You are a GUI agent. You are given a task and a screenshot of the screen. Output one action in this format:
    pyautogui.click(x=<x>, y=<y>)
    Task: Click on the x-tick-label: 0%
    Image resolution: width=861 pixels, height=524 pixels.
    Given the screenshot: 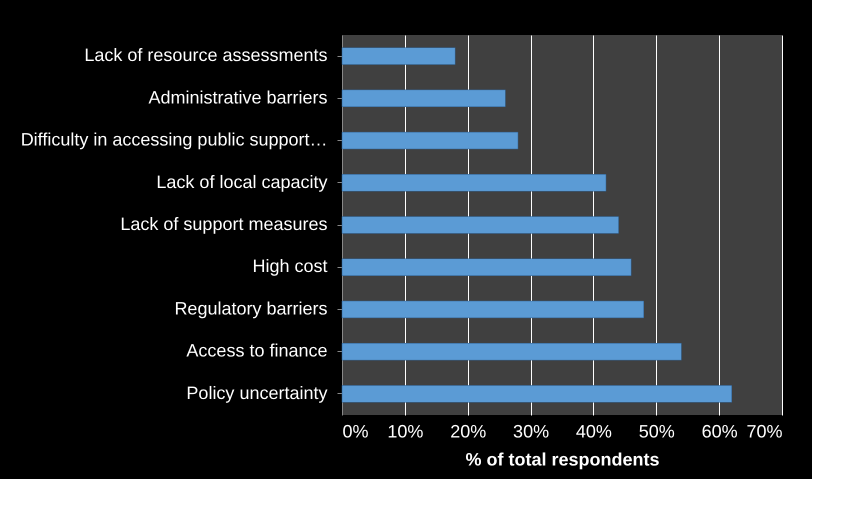 What is the action you would take?
    pyautogui.click(x=355, y=432)
    